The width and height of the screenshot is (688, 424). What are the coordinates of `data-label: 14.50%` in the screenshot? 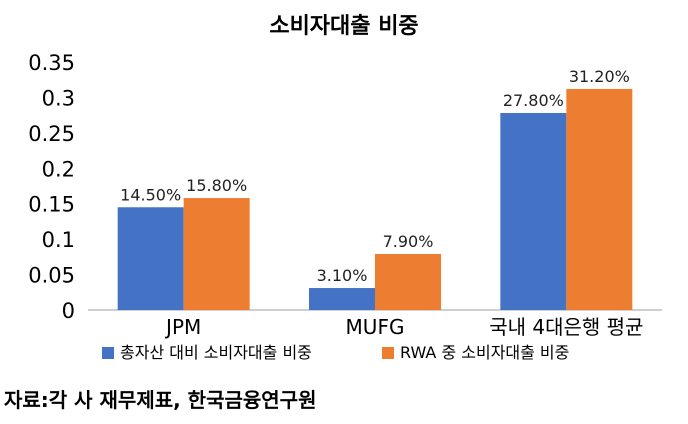 It's located at (150, 194).